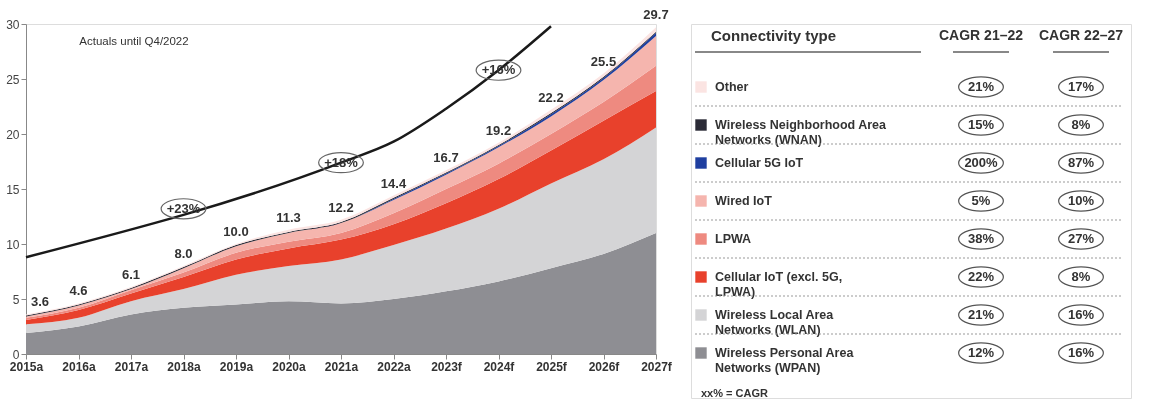 The width and height of the screenshot is (1166, 403). I want to click on legend-label: Wired IoT, so click(744, 201).